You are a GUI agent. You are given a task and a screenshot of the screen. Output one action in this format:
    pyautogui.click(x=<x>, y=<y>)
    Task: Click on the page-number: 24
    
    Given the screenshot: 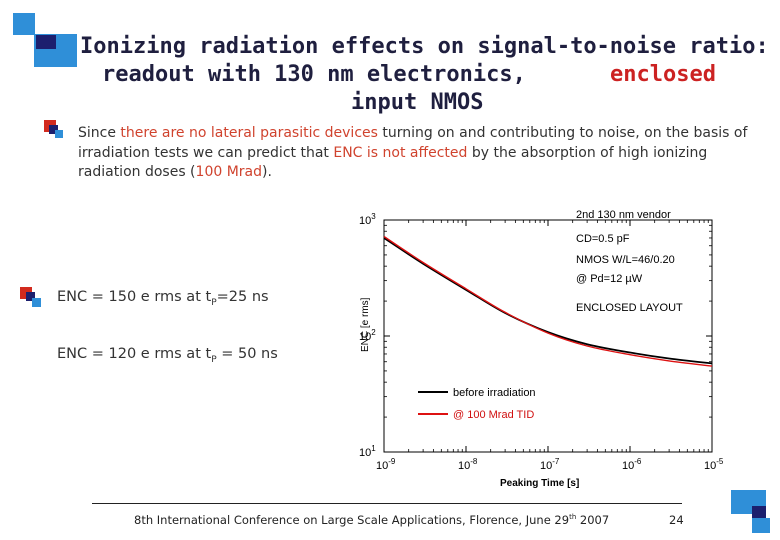 What is the action you would take?
    pyautogui.click(x=676, y=520)
    